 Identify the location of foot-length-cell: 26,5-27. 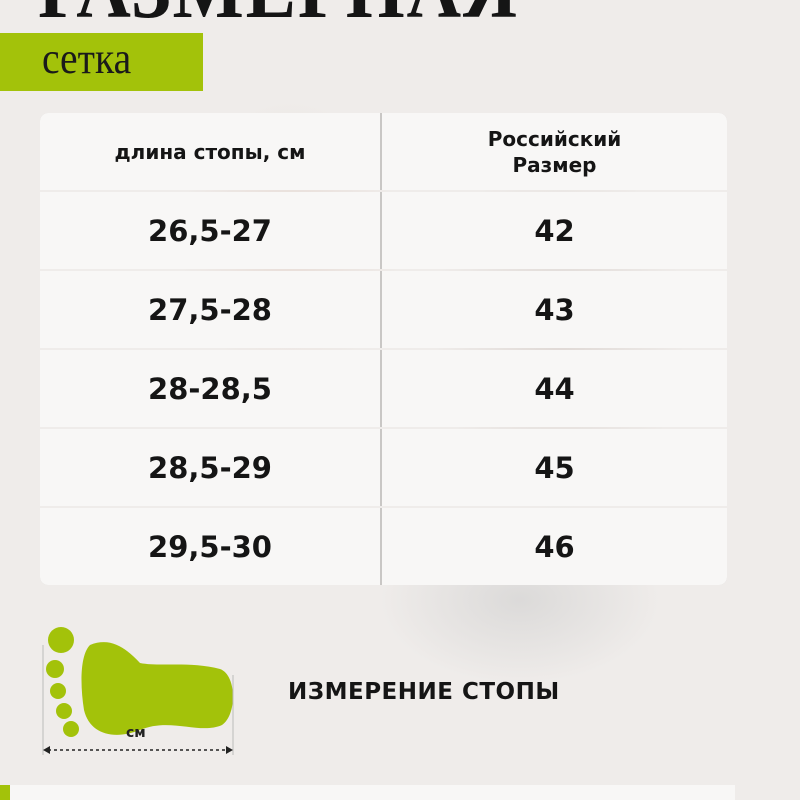
(210, 230).